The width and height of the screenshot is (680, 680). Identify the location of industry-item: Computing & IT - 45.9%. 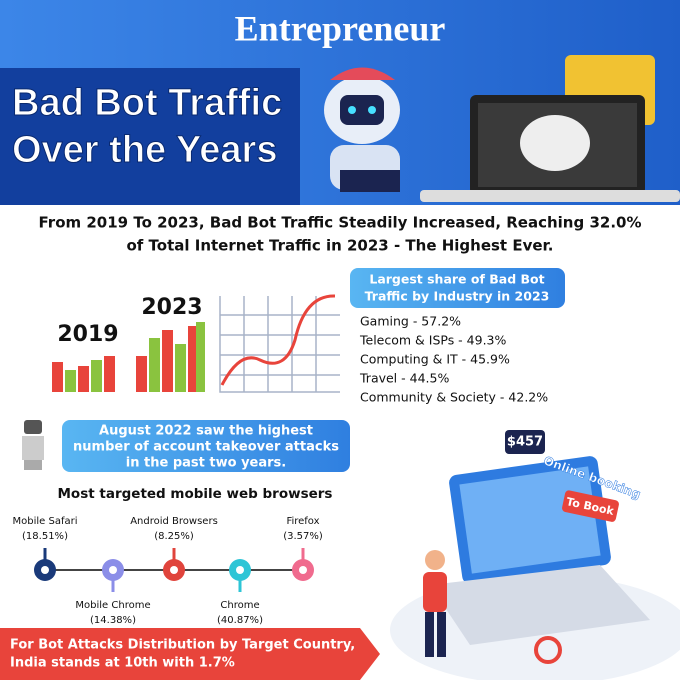
(435, 359).